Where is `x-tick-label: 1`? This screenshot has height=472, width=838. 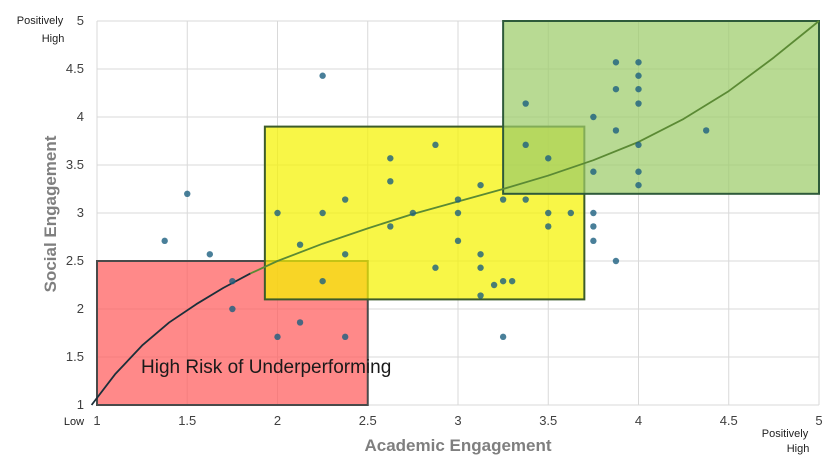 x-tick-label: 1 is located at coordinates (96, 420).